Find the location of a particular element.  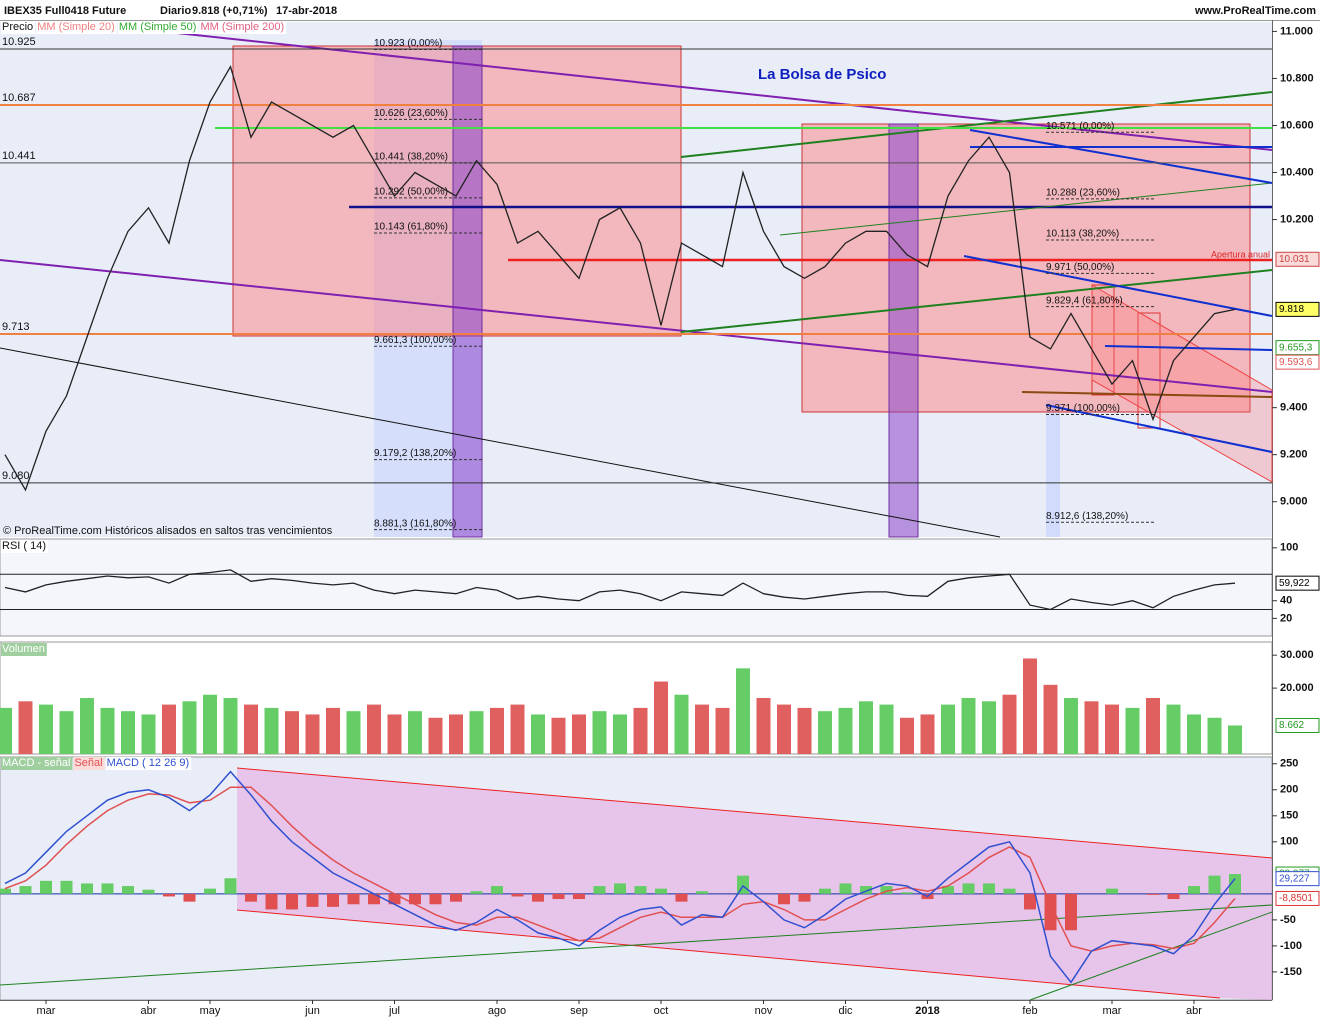

legend-label: RSI ( 14) is located at coordinates (24, 546).